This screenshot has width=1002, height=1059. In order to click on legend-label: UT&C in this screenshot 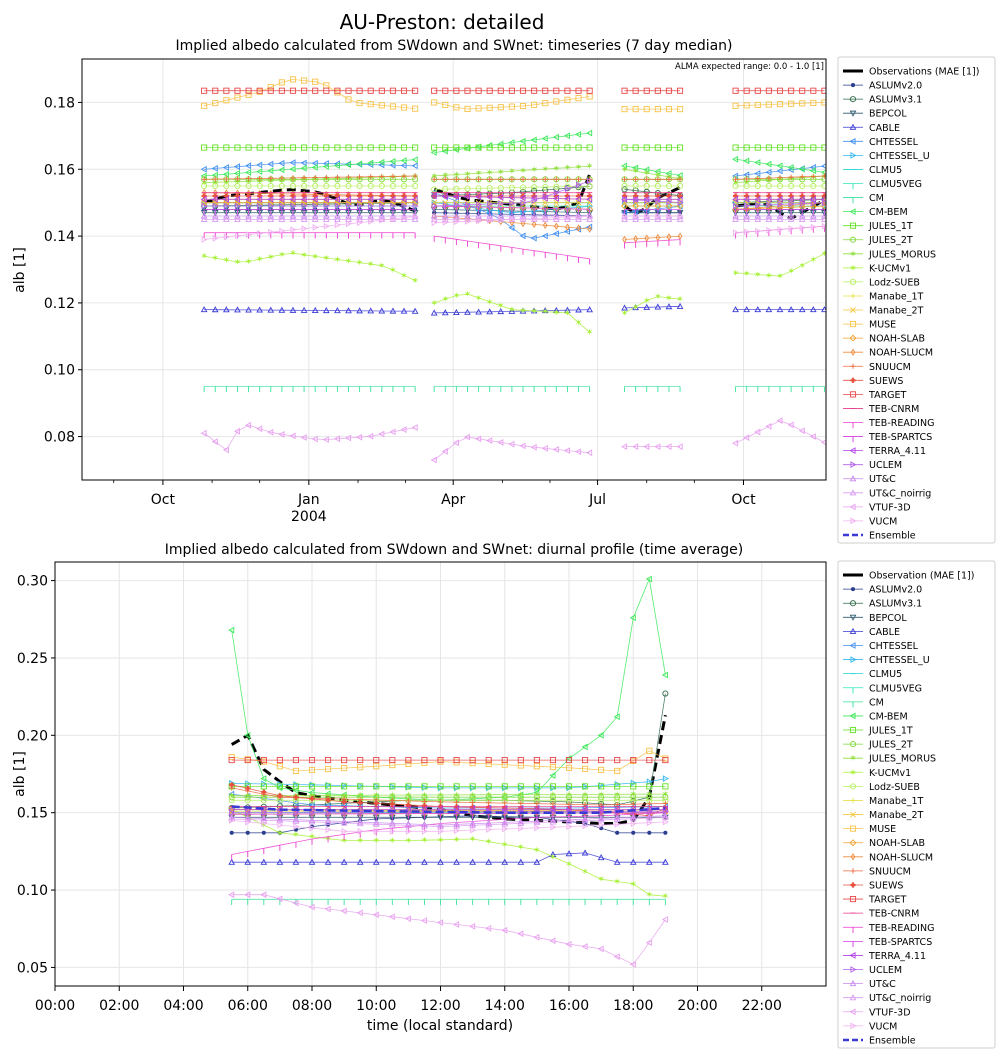, I will do `click(882, 984)`.